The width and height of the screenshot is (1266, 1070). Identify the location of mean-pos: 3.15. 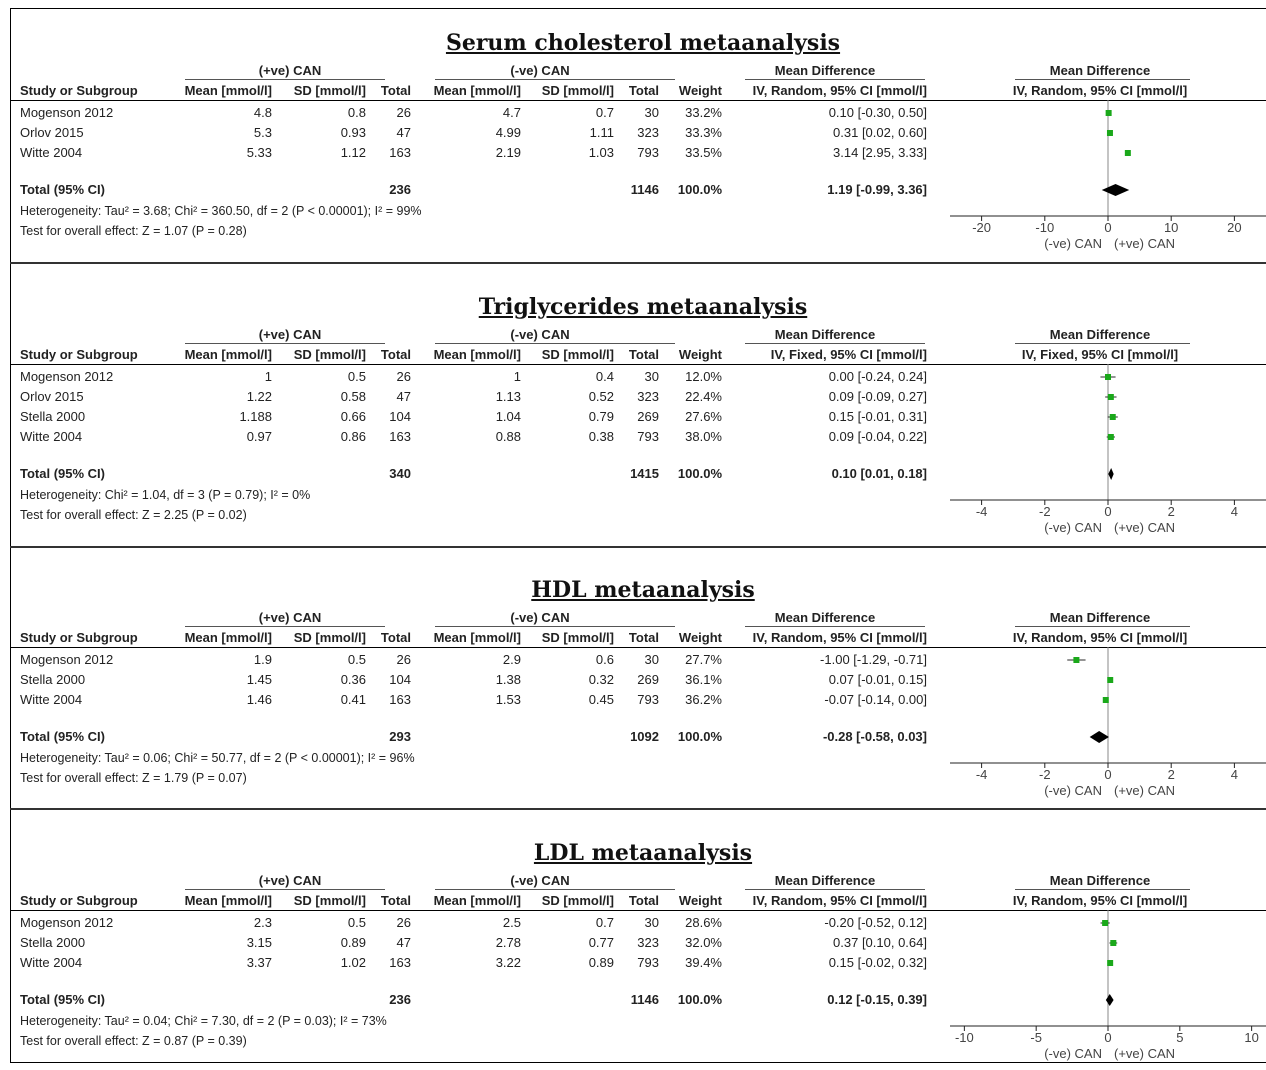
(259, 942).